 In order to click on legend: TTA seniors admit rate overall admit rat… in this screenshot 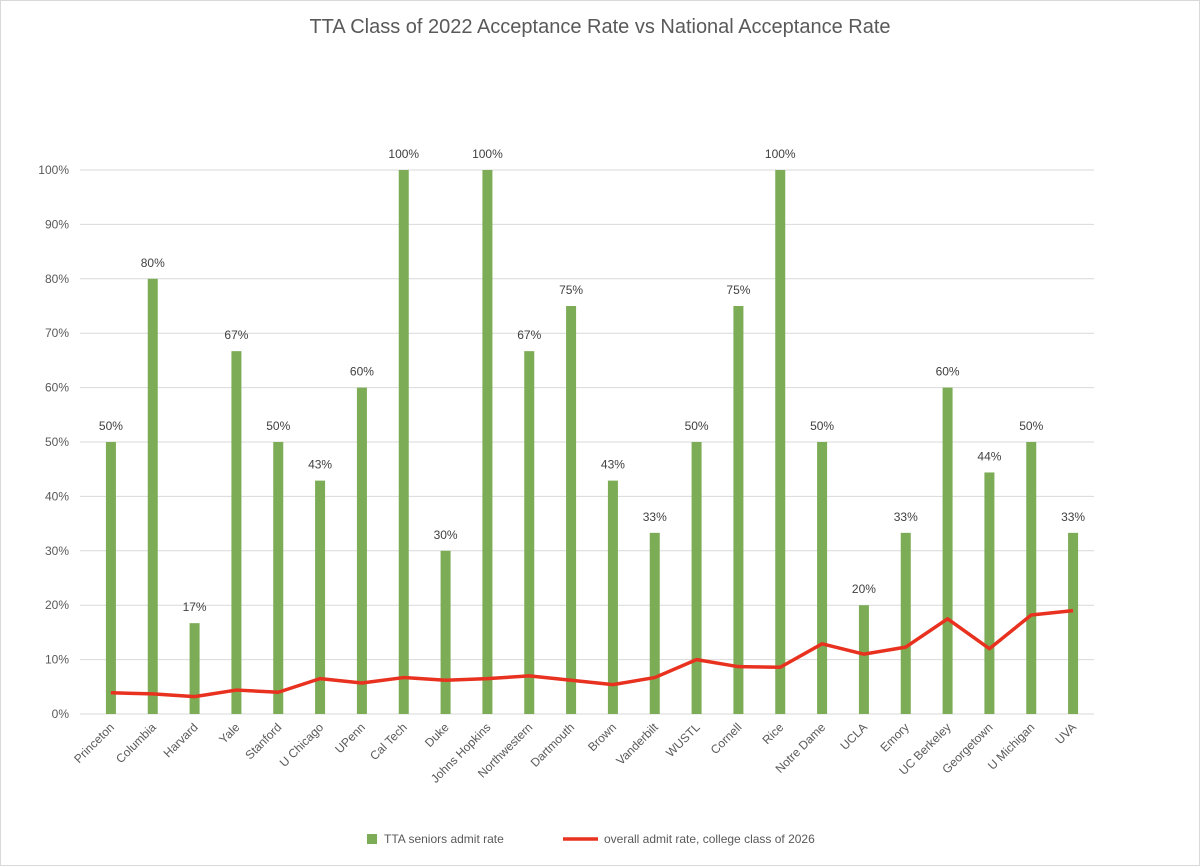, I will do `click(591, 839)`.